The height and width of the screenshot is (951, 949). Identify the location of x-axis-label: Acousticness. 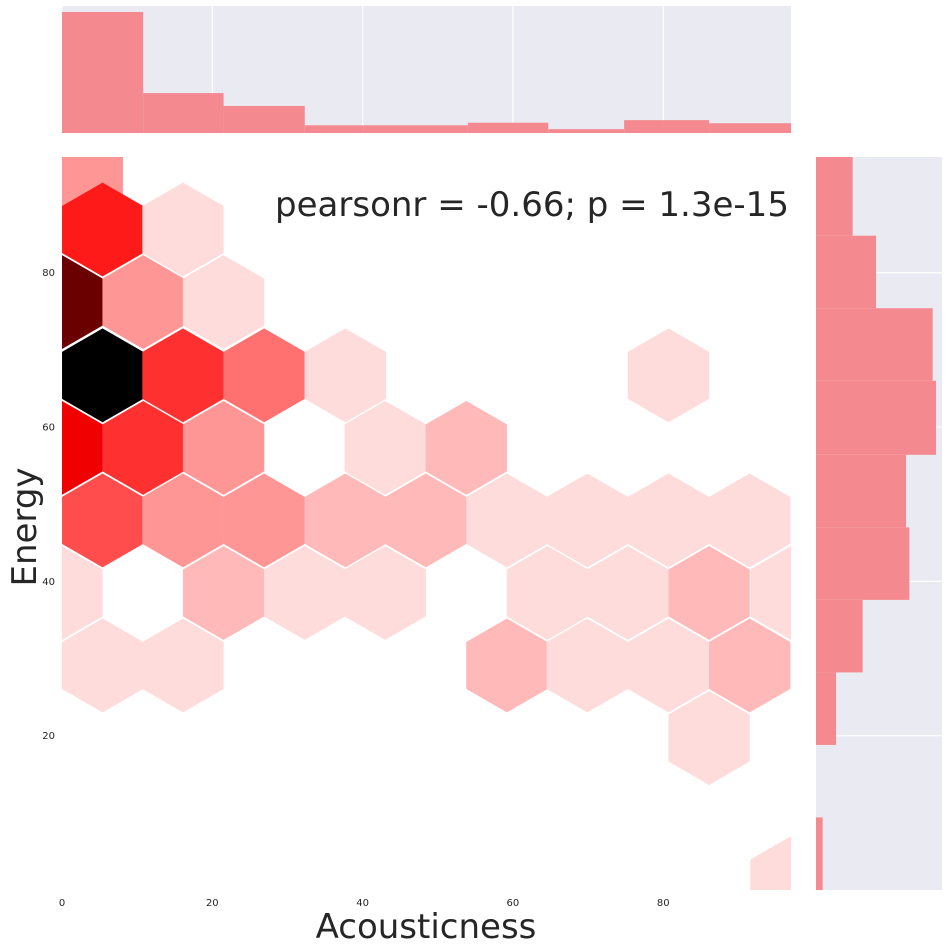
(426, 927).